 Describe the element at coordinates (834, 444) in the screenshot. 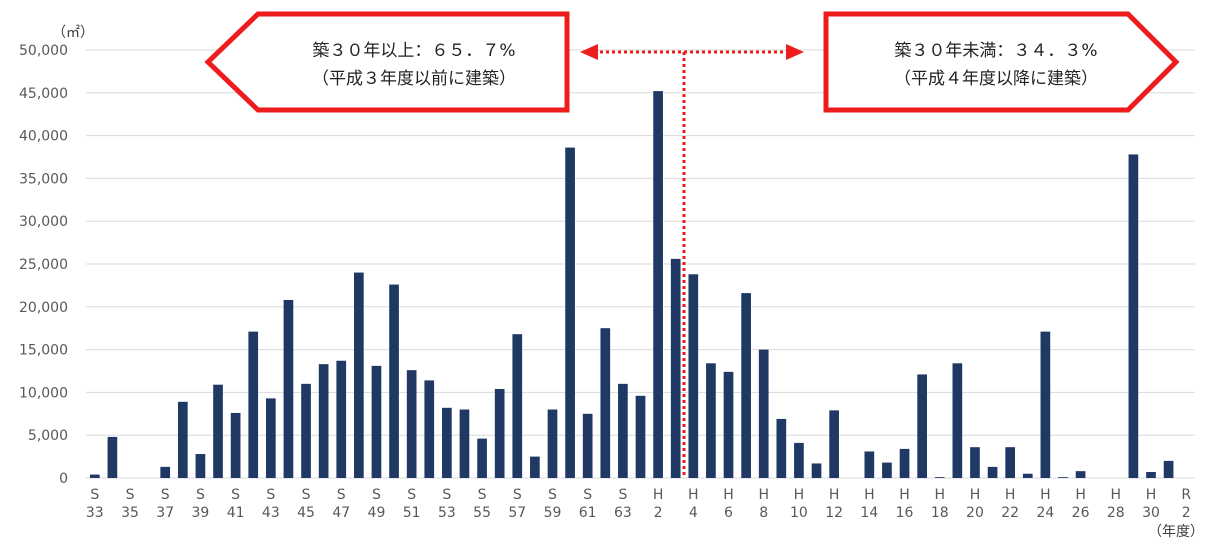

I see `bar-H12` at that location.